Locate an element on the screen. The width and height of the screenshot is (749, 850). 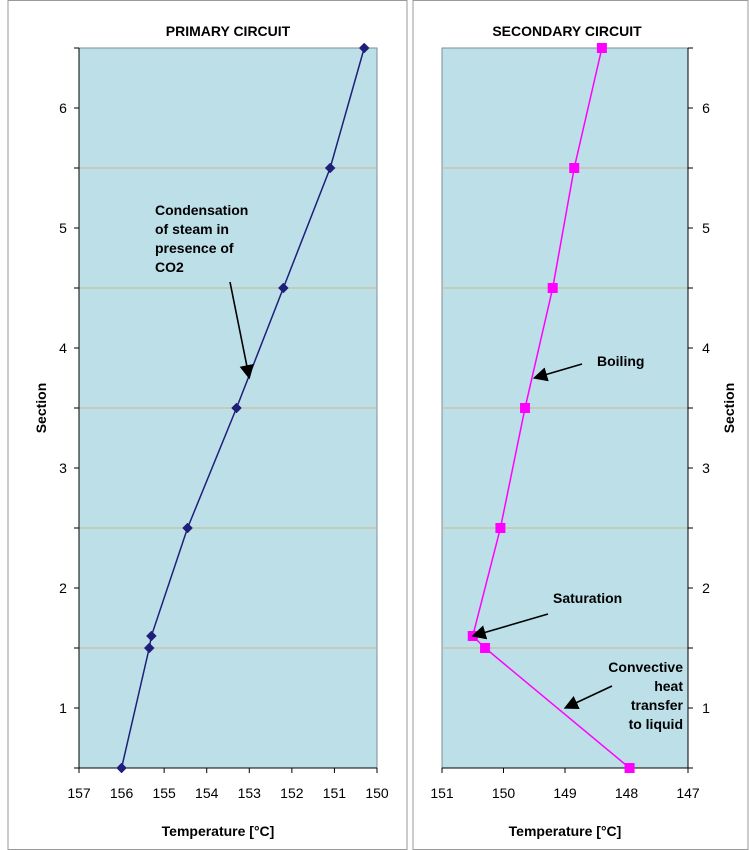
annotation-text: Boiling is located at coordinates (620, 361).